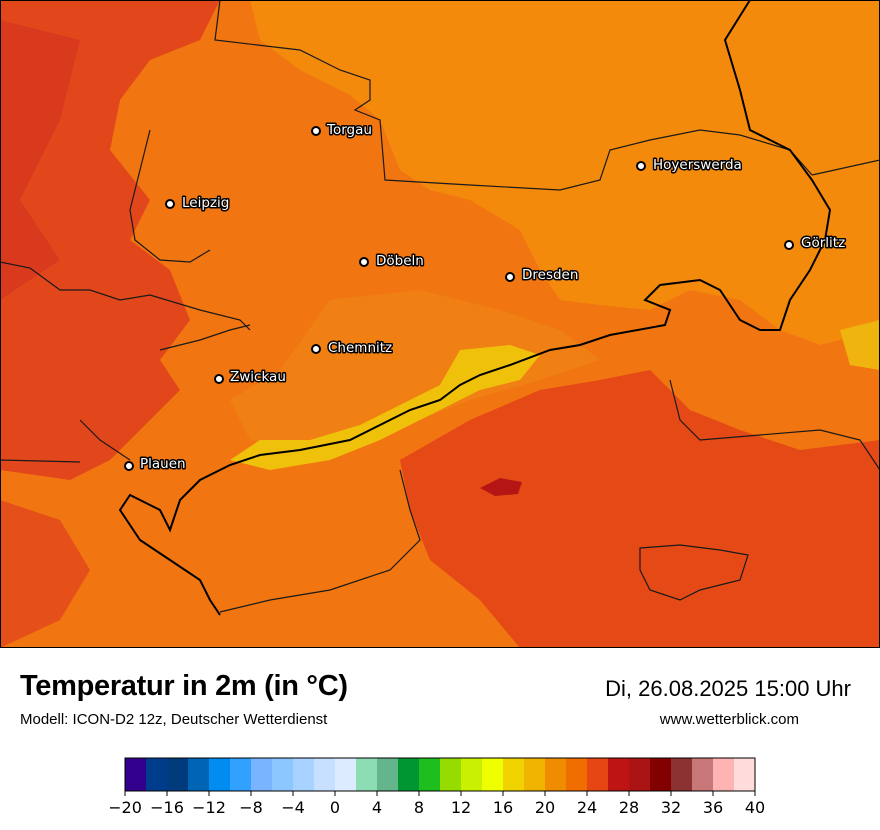 Image resolution: width=880 pixels, height=830 pixels. I want to click on valid-datetime: Di, 26.08.2025 15:00 Uhr, so click(728, 688).